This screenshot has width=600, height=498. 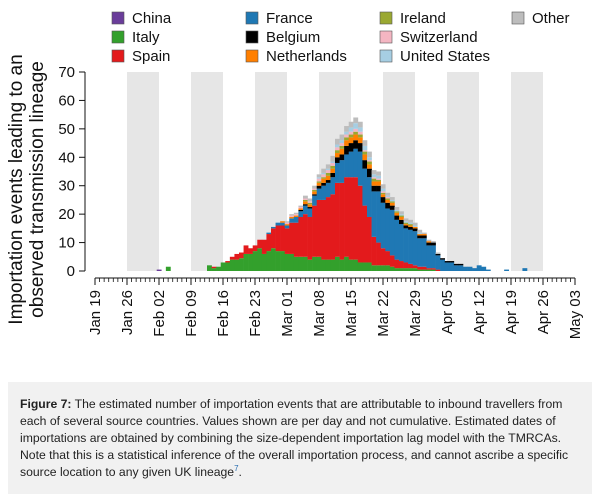 What do you see at coordinates (16, 189) in the screenshot?
I see `y-axis-title-line: Importation events leading to an` at bounding box center [16, 189].